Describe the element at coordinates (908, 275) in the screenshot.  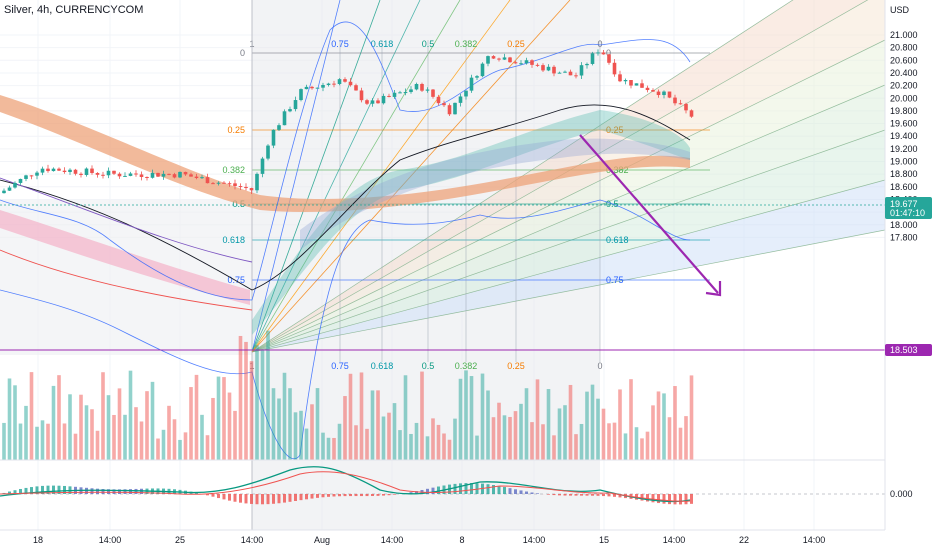
I see `price-axis-bg` at that location.